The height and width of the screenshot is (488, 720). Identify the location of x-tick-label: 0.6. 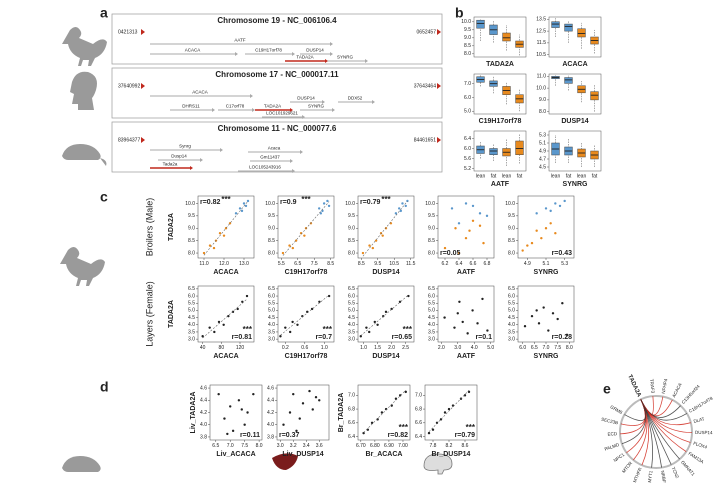
(304, 348).